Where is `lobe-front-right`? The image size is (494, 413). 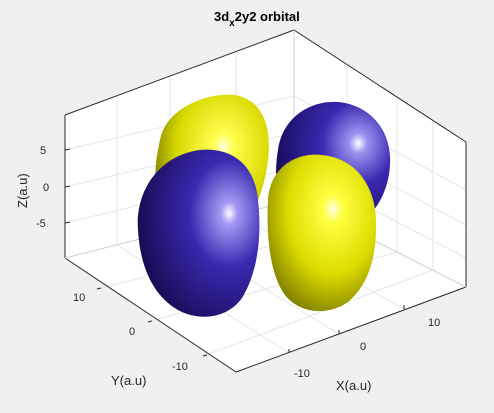 lobe-front-right is located at coordinates (322, 233).